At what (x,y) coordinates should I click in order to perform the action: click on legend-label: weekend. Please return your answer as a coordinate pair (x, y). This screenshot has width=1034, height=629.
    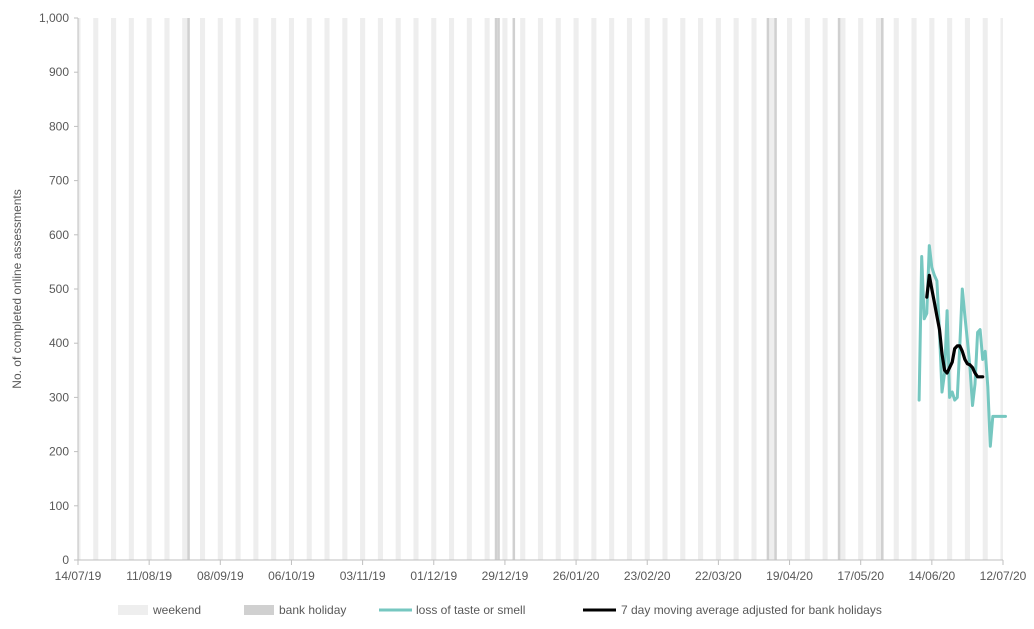
    Looking at the image, I should click on (176, 610).